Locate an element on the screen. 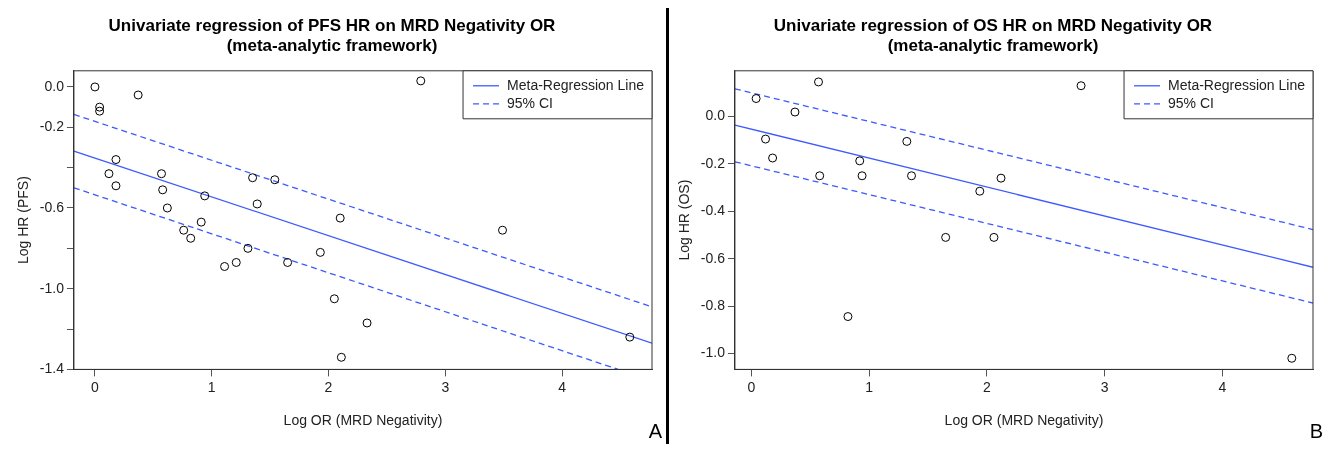 This screenshot has width=1336, height=450. text: B is located at coordinates (1316, 430).